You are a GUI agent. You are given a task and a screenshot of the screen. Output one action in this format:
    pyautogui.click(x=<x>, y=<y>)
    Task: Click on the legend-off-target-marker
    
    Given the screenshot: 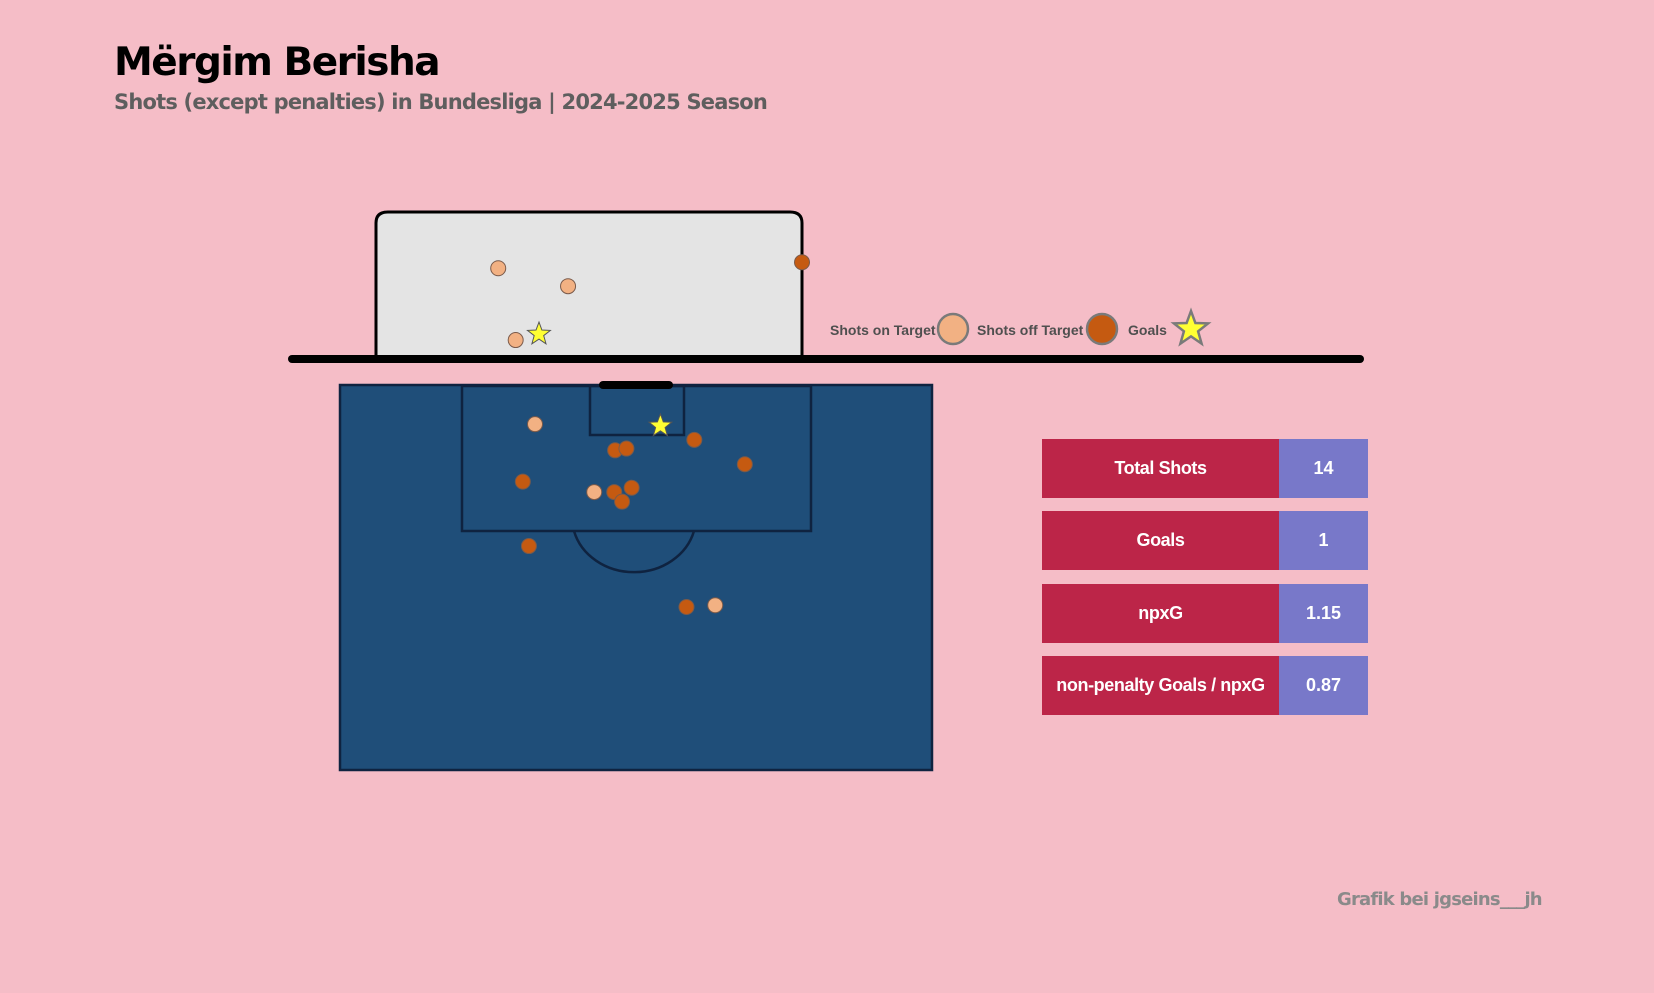 What is the action you would take?
    pyautogui.click(x=1102, y=329)
    